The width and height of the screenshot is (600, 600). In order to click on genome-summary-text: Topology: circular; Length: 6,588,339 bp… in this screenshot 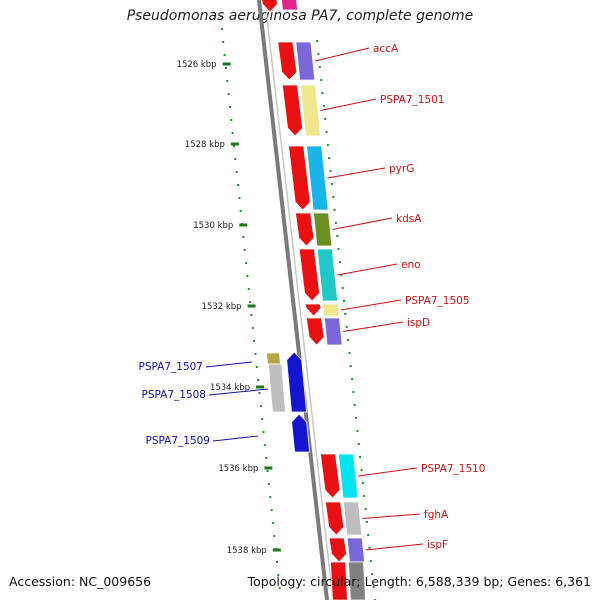, I will do `click(419, 581)`.